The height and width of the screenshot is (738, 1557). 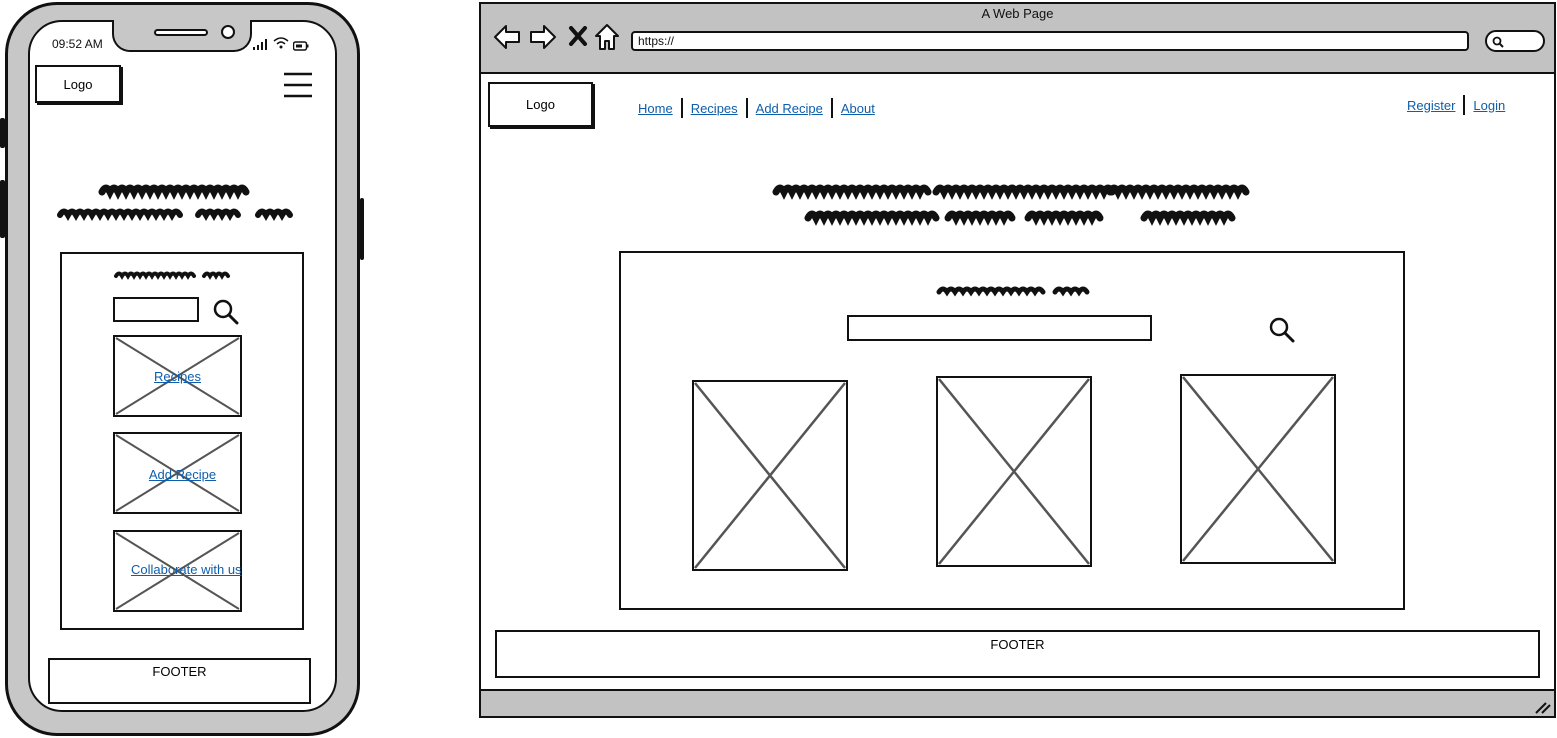 I want to click on card-link-recipes: Recipes, so click(x=177, y=376).